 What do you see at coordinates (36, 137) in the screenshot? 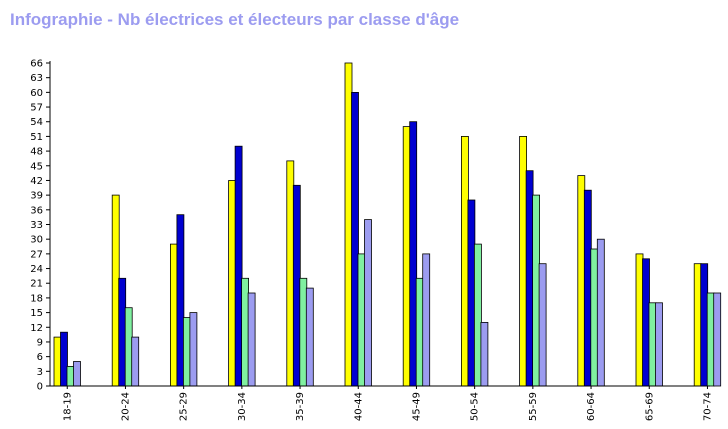
I see `y-tick-label: 51` at bounding box center [36, 137].